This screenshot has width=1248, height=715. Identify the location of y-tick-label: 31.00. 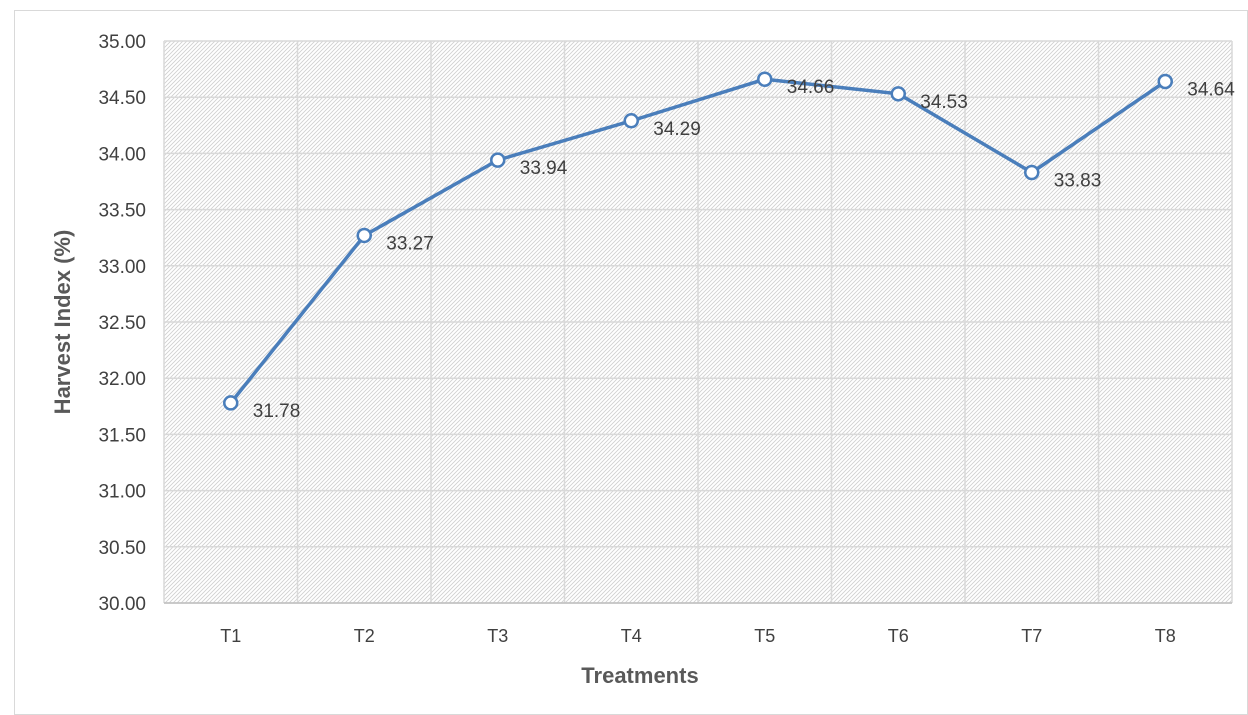
(122, 492).